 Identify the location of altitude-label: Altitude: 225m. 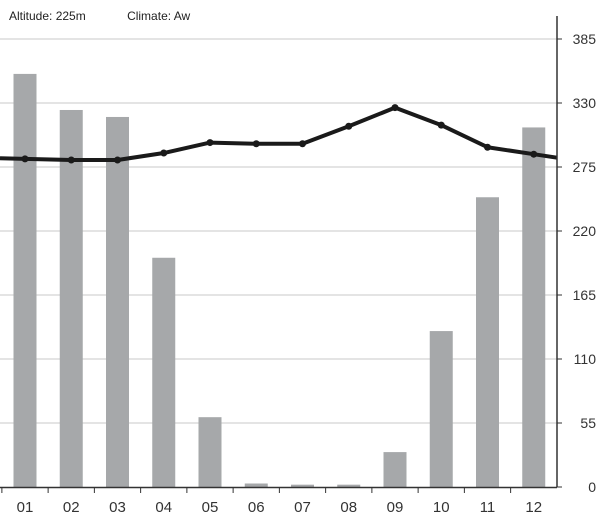
(47, 16).